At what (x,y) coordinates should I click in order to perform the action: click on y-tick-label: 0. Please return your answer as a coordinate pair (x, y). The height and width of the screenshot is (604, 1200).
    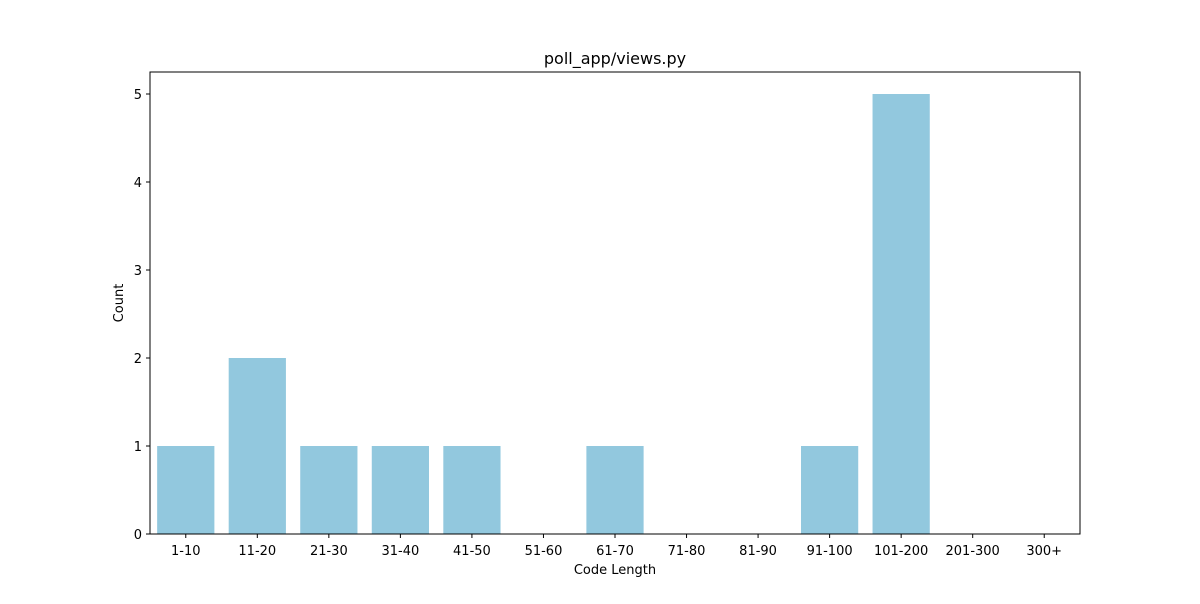
    Looking at the image, I should click on (138, 535).